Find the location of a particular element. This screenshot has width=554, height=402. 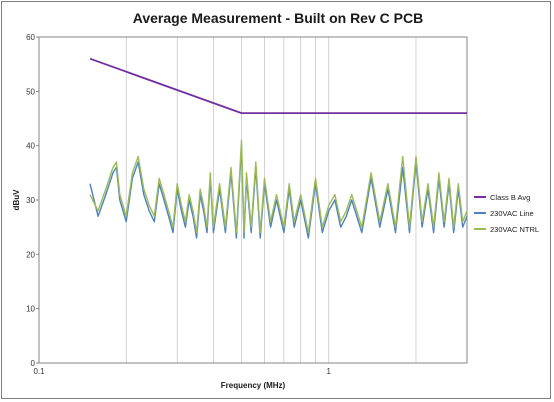

y-tick-label: 0 is located at coordinates (33, 363).